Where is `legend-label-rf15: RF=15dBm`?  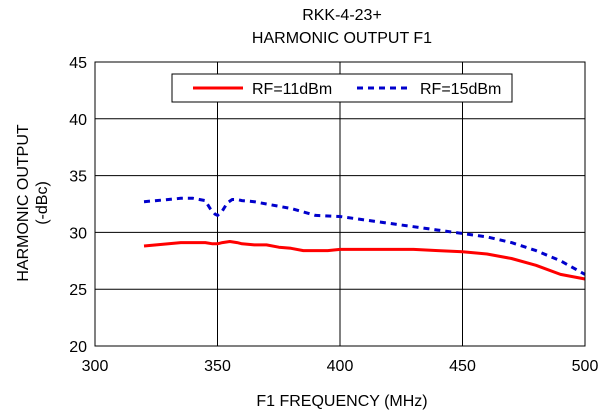
legend-label-rf15: RF=15dBm is located at coordinates (460, 89).